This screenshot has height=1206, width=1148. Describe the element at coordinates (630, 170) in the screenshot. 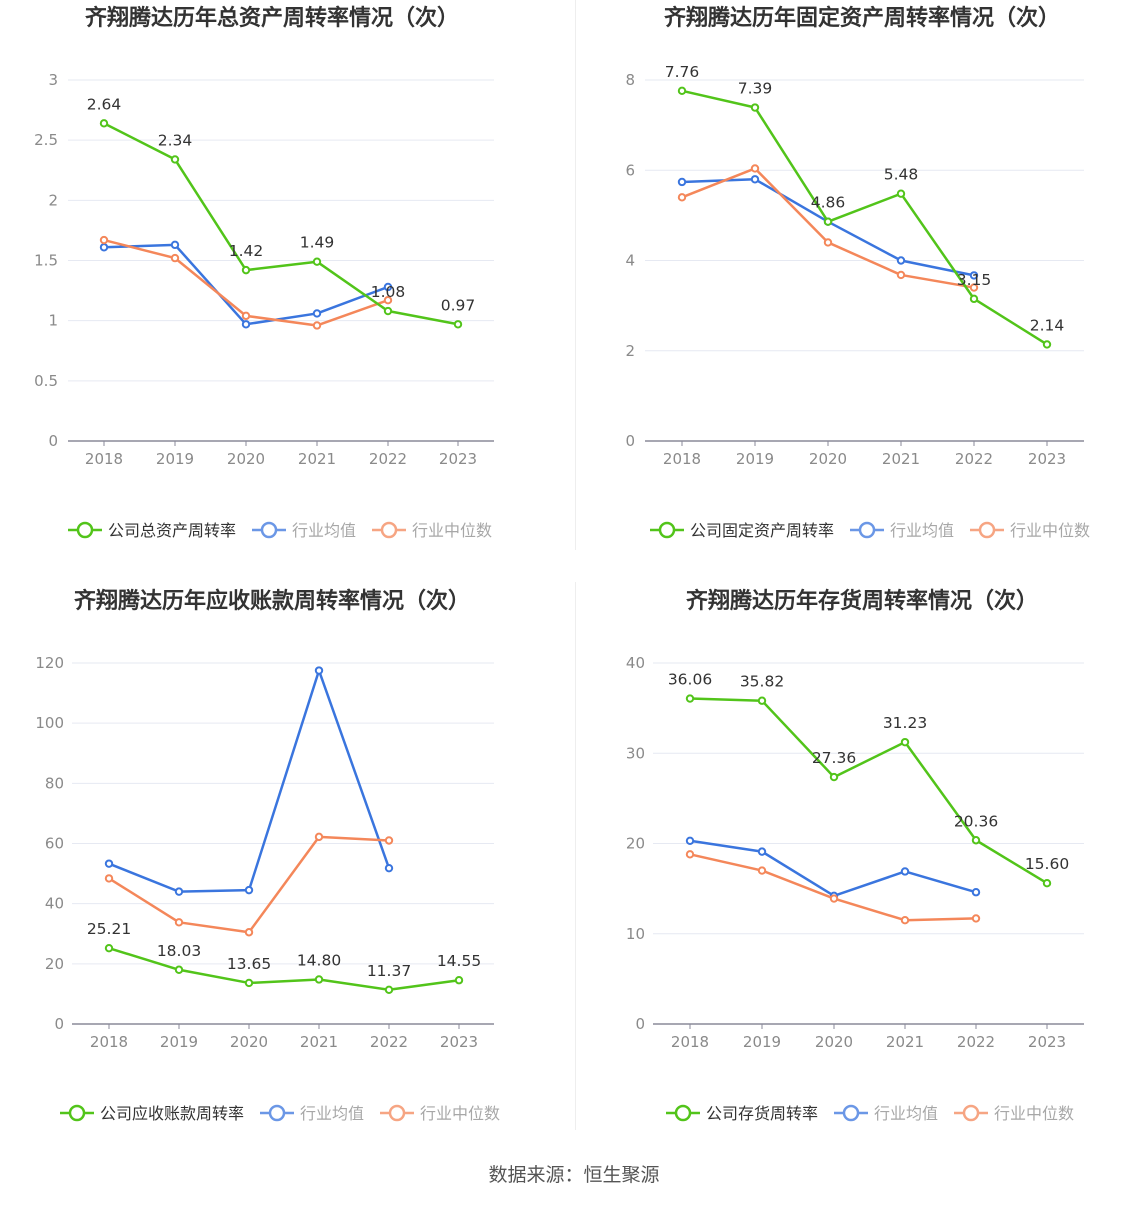

I see `y-tick-label: 6` at that location.